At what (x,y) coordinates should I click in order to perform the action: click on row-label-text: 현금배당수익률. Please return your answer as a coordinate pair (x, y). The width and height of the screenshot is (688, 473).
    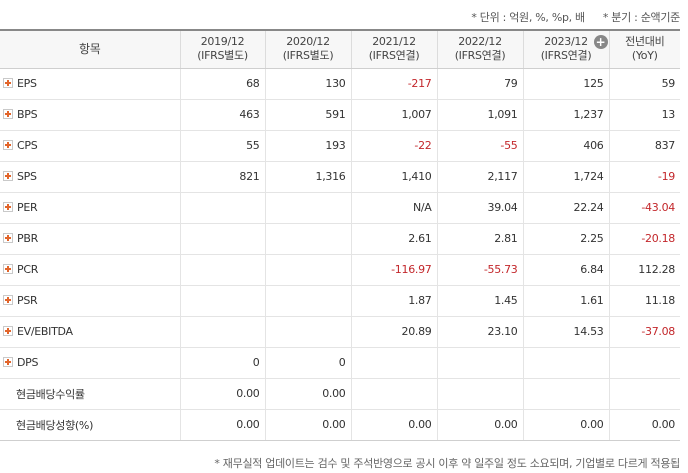
    Looking at the image, I should click on (50, 394).